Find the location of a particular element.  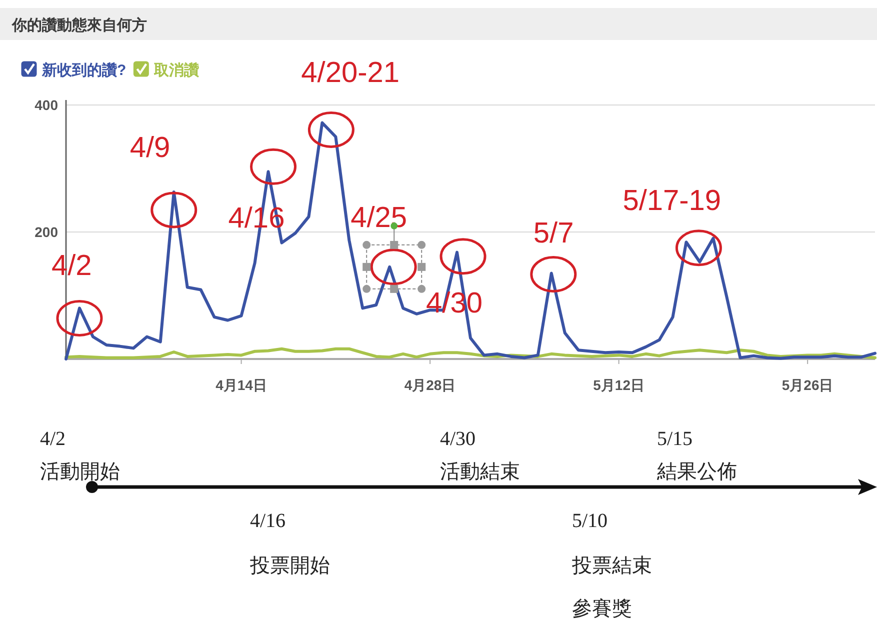

chart-title: 你的讚動態來自何方 is located at coordinates (79, 25).